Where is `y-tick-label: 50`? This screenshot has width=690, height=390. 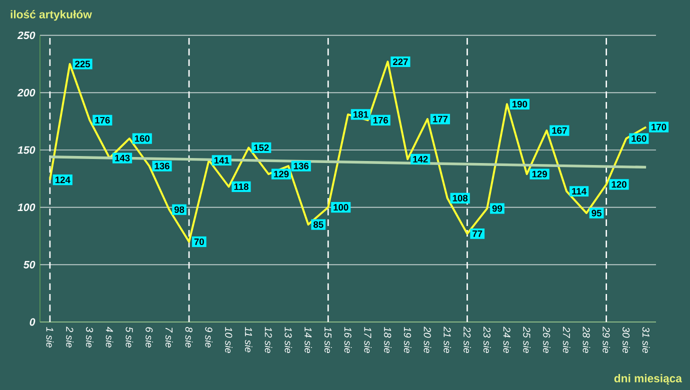
y-tick-label: 50 is located at coordinates (30, 264).